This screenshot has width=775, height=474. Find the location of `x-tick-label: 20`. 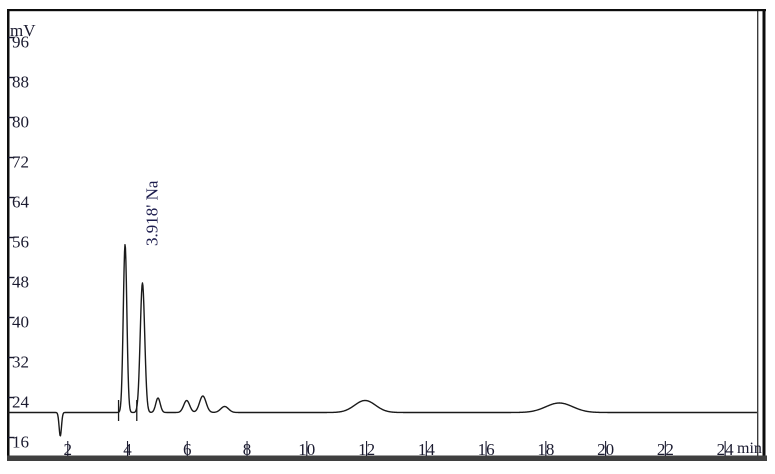

x-tick-label: 20 is located at coordinates (605, 449).